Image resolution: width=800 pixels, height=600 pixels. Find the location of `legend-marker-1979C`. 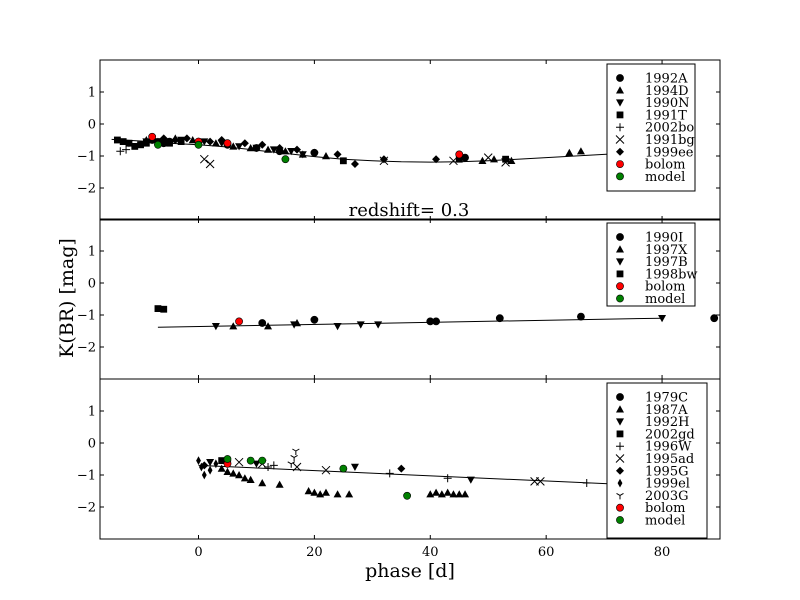

legend-marker-1979C is located at coordinates (620, 397).